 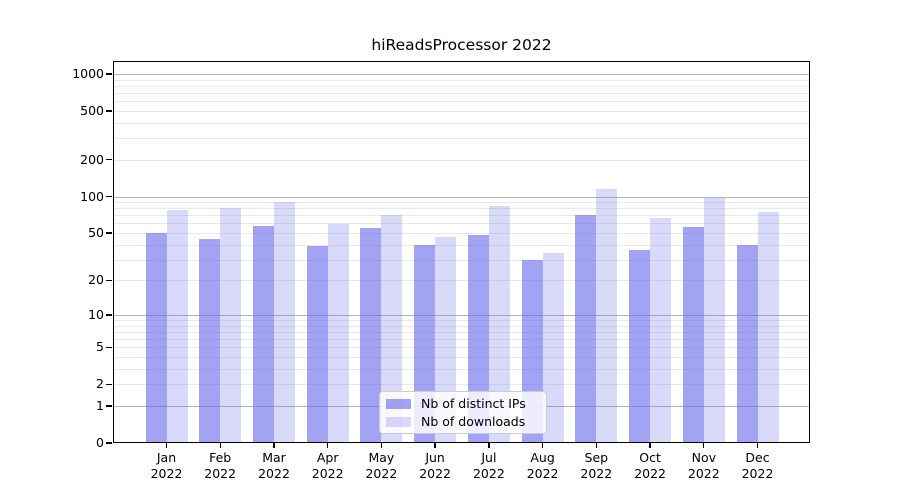 What do you see at coordinates (747, 343) in the screenshot?
I see `bar-distinct-ips-dec` at bounding box center [747, 343].